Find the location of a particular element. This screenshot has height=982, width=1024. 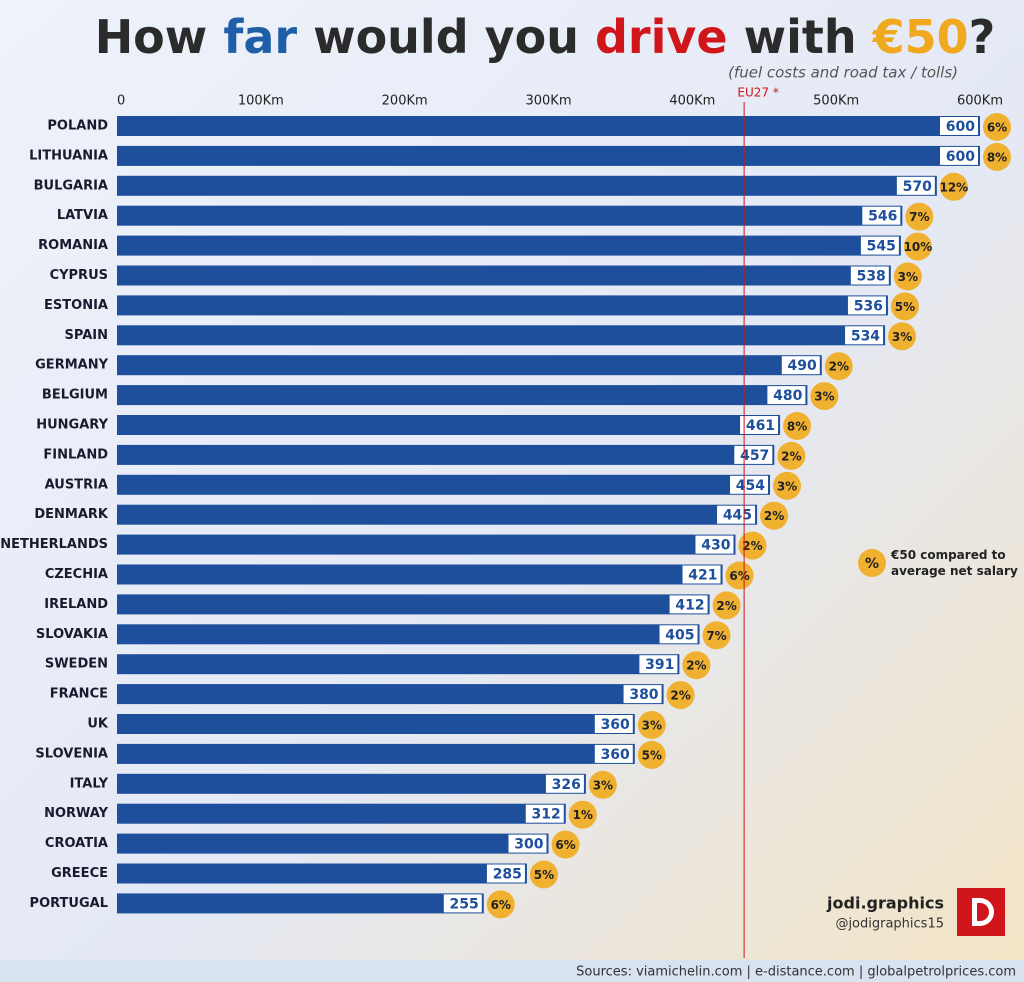

category-label: ROMANIA is located at coordinates (73, 245).